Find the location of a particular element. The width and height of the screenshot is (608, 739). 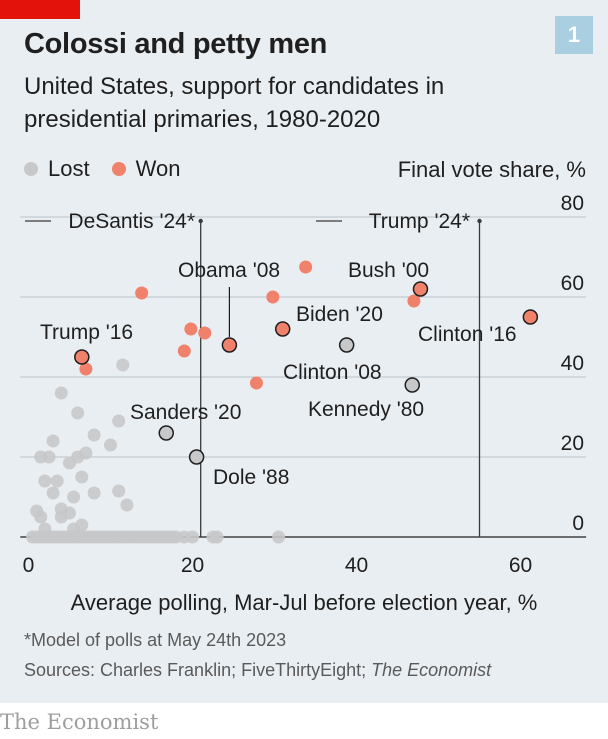

x-tick-label-0: 0 is located at coordinates (29, 565).